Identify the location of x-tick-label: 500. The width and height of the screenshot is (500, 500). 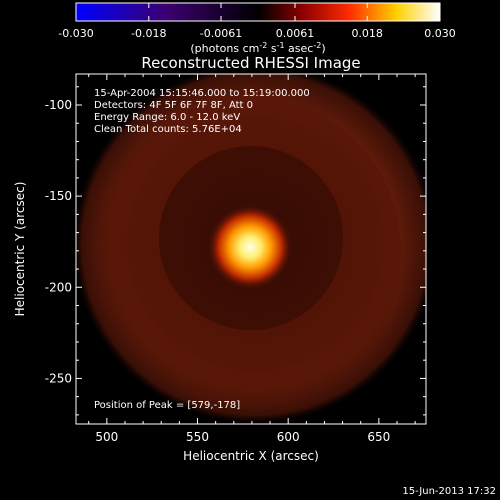
(106, 437).